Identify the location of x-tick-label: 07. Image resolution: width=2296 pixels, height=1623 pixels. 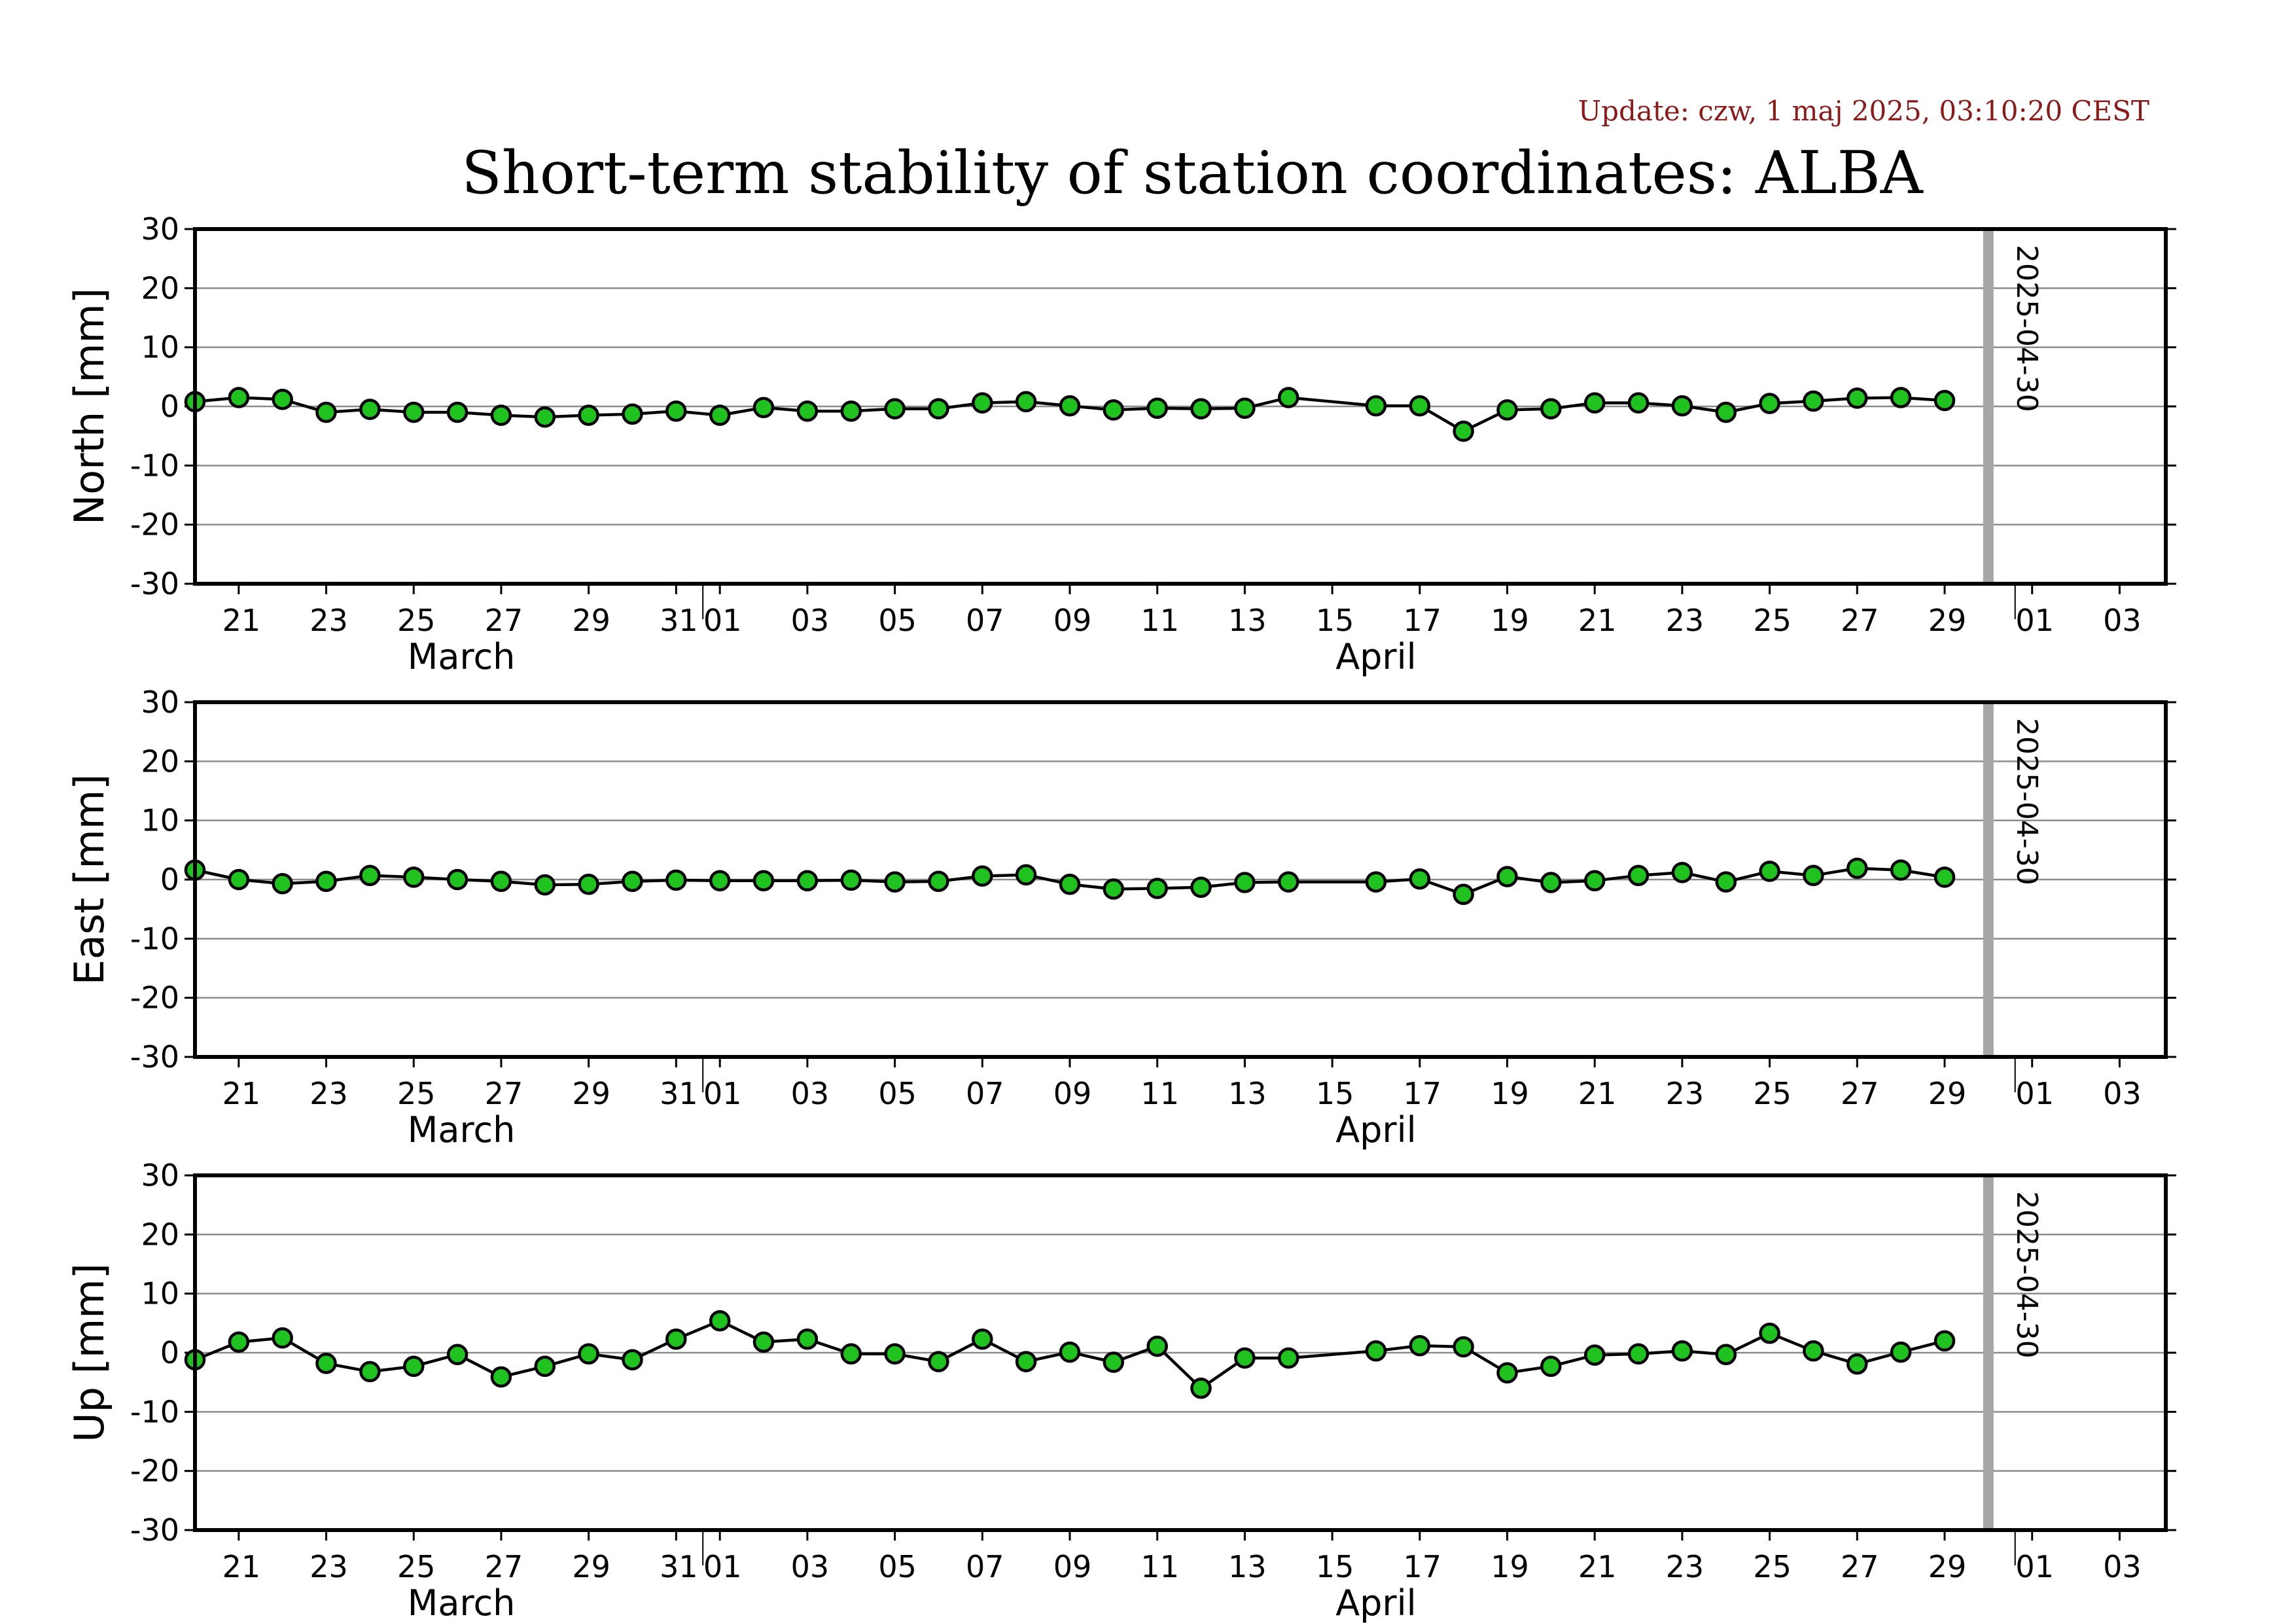
(985, 1093).